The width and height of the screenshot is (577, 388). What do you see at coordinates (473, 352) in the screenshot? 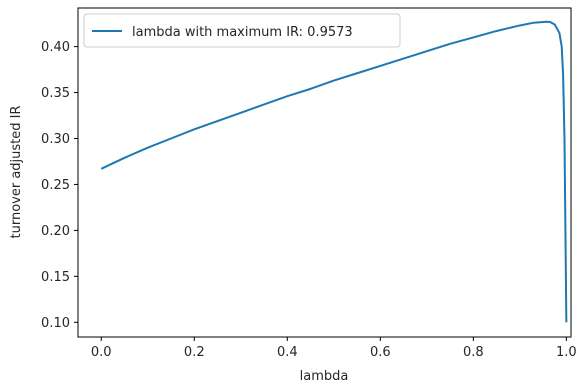
I see `x-tick-label: 0.8` at bounding box center [473, 352].